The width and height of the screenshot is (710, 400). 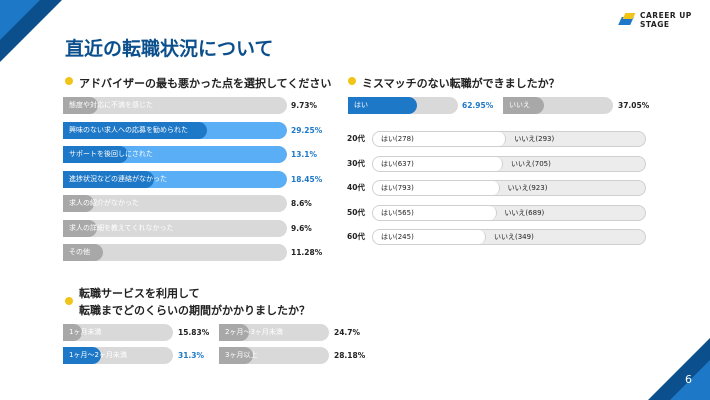 I want to click on q2-no-fill, so click(x=523, y=105).